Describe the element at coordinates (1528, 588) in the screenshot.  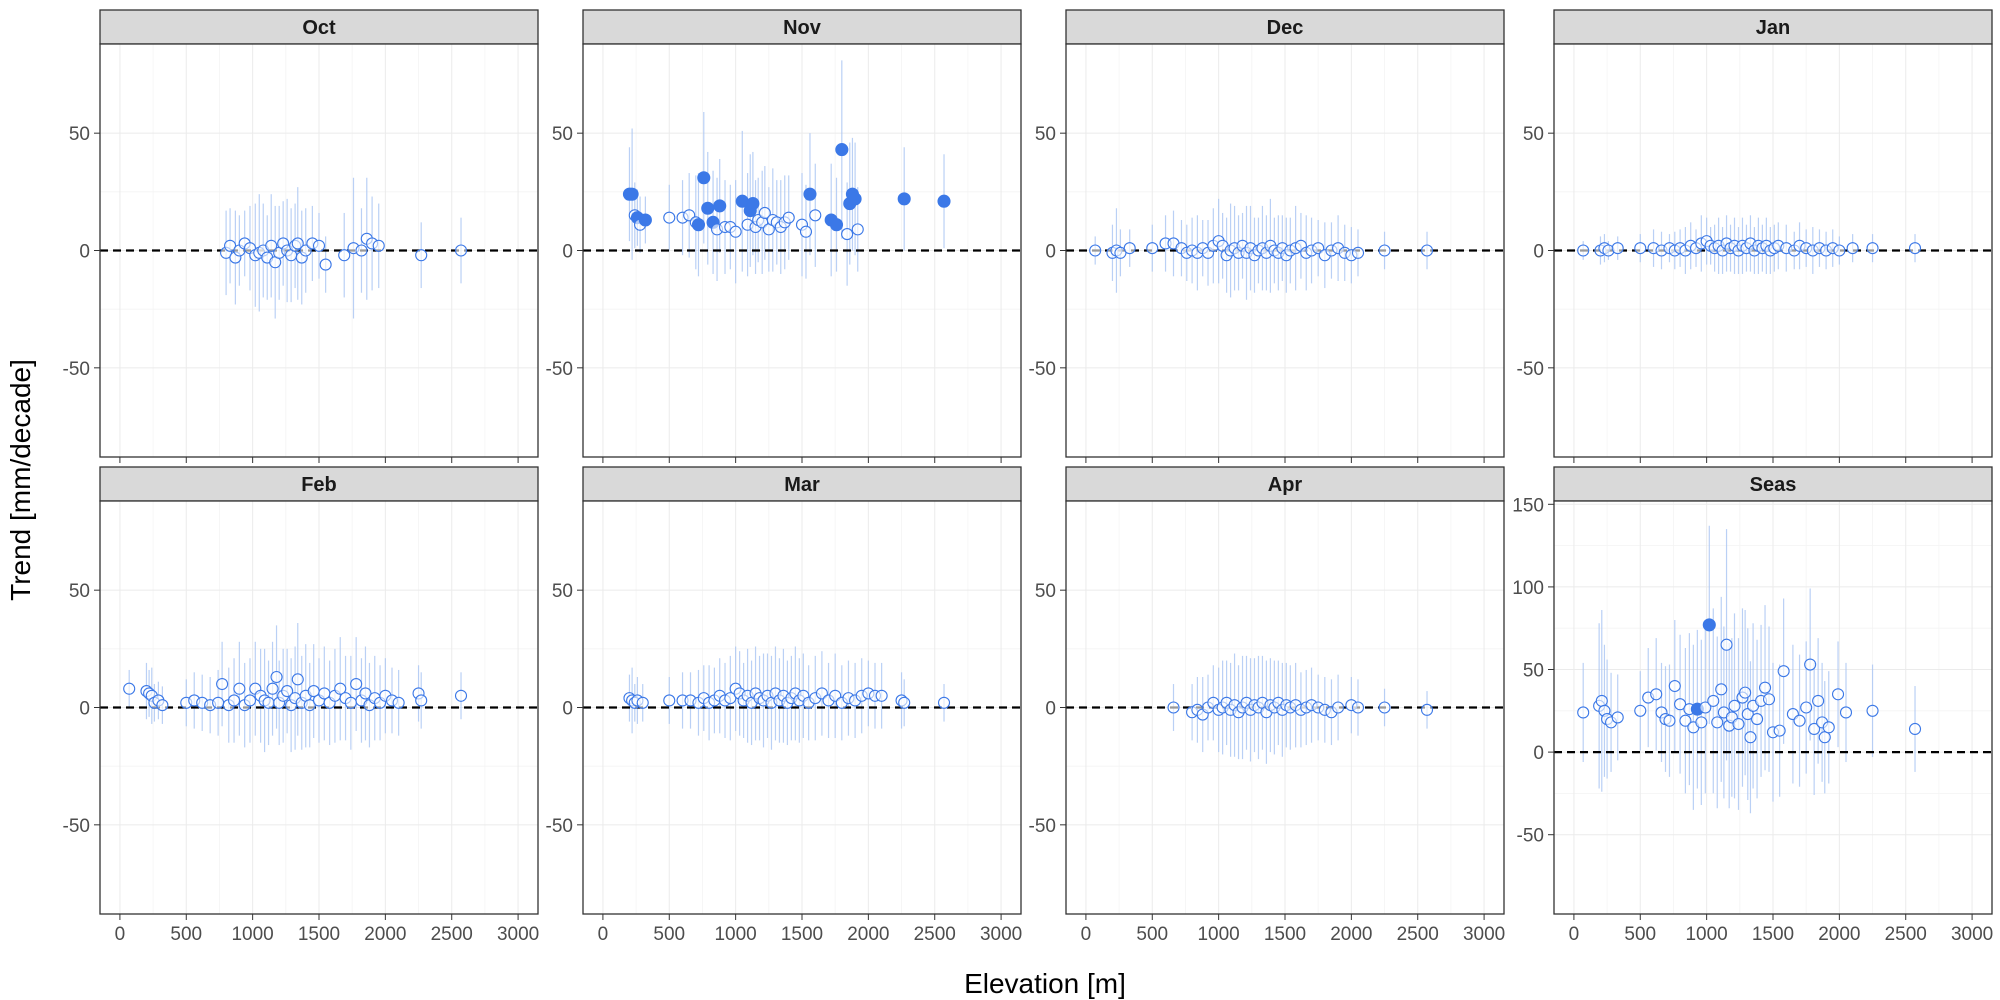
I see `y-tick-label: 100` at that location.